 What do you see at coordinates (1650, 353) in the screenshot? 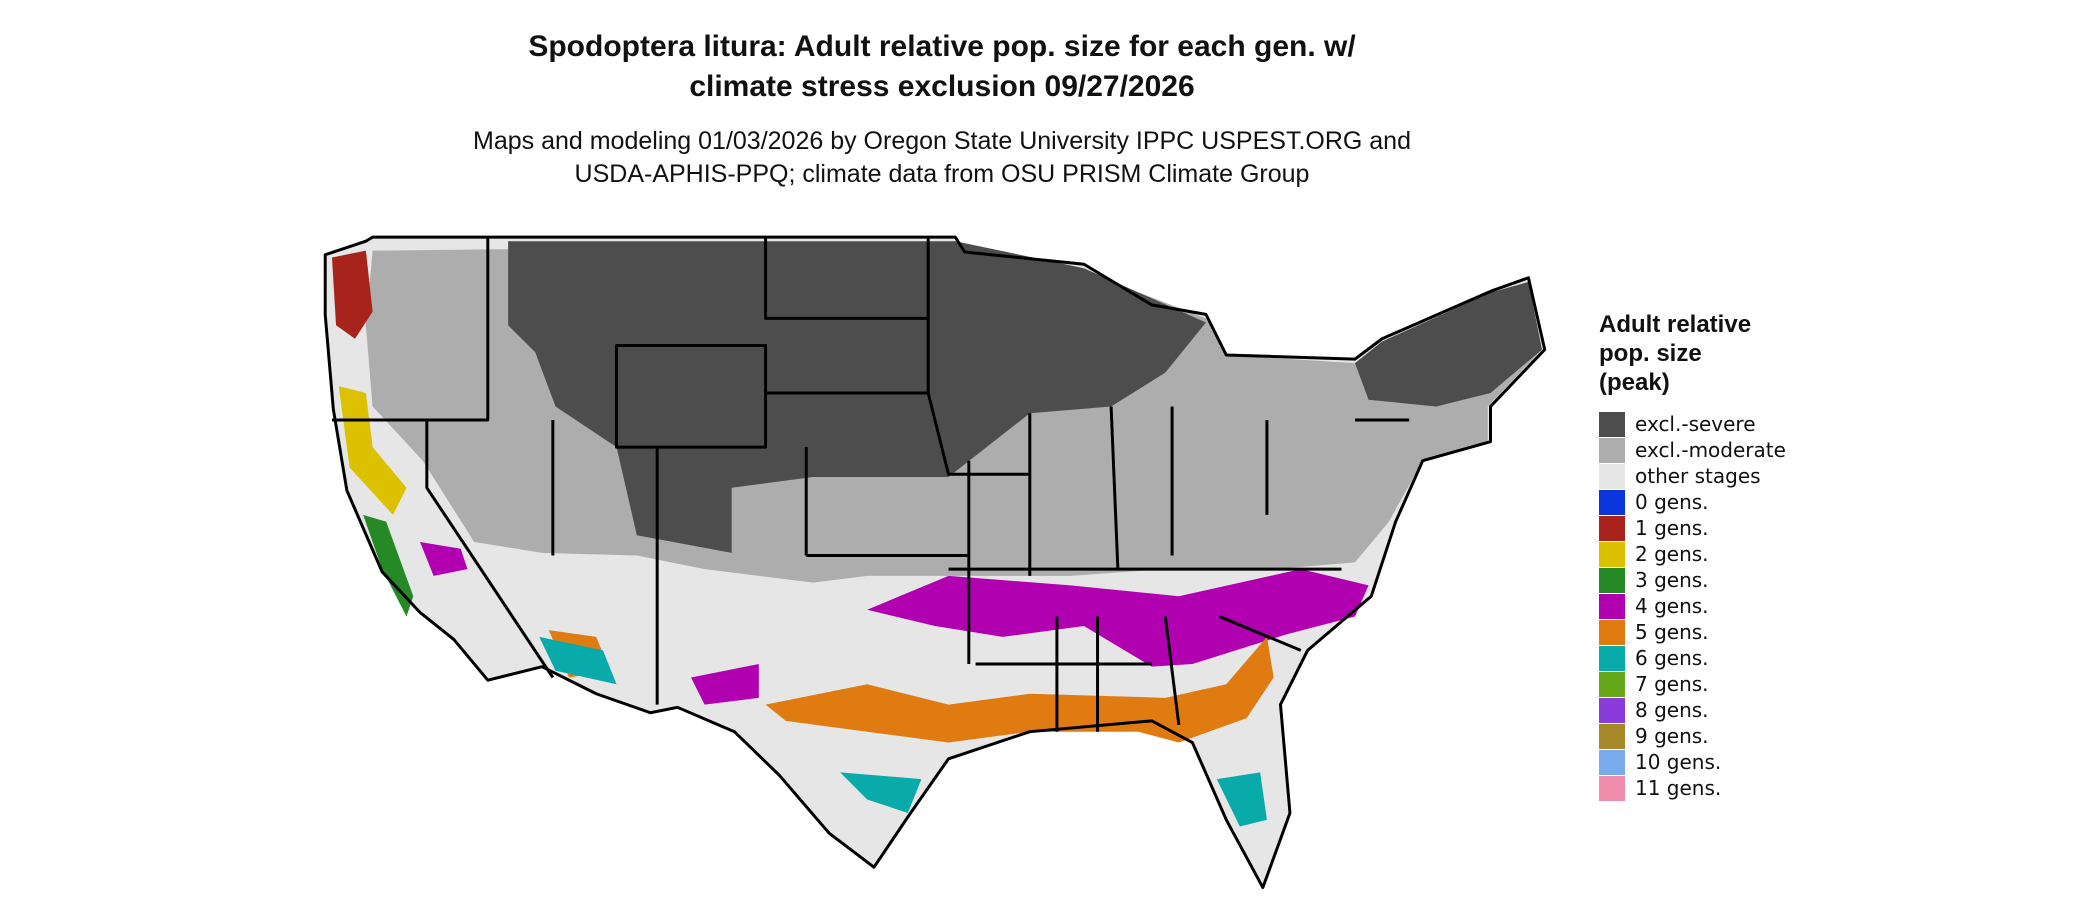
I see `legend-title: pop. size` at bounding box center [1650, 353].